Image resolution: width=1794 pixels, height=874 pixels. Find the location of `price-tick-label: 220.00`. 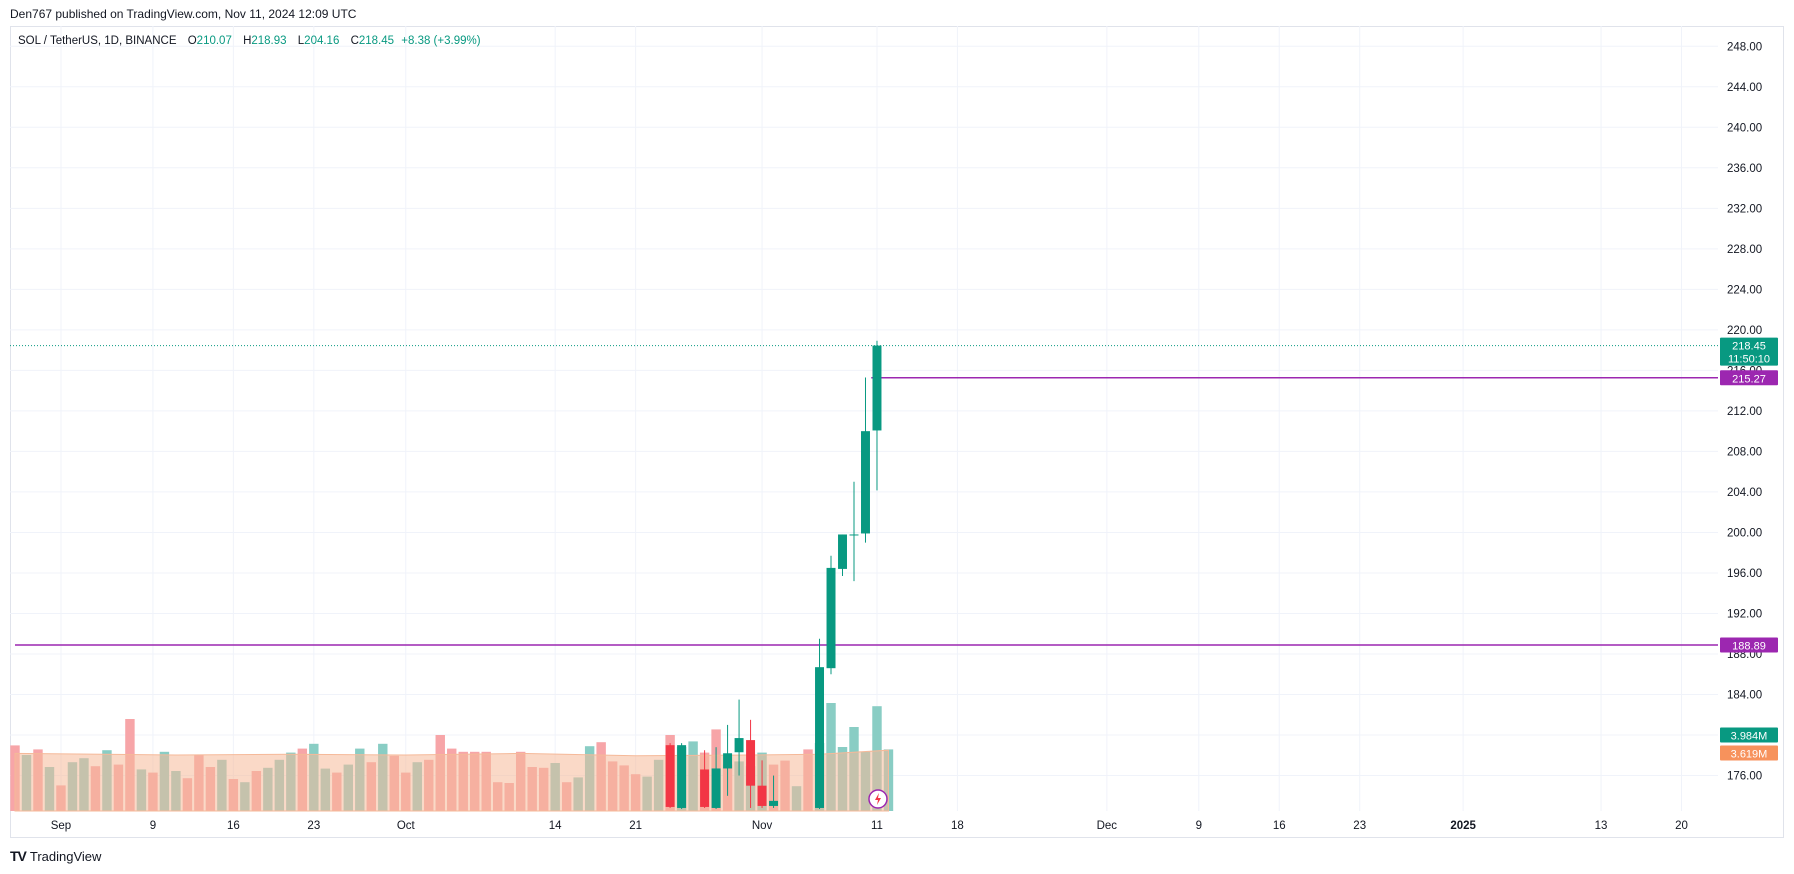

price-tick-label: 220.00 is located at coordinates (1744, 331).